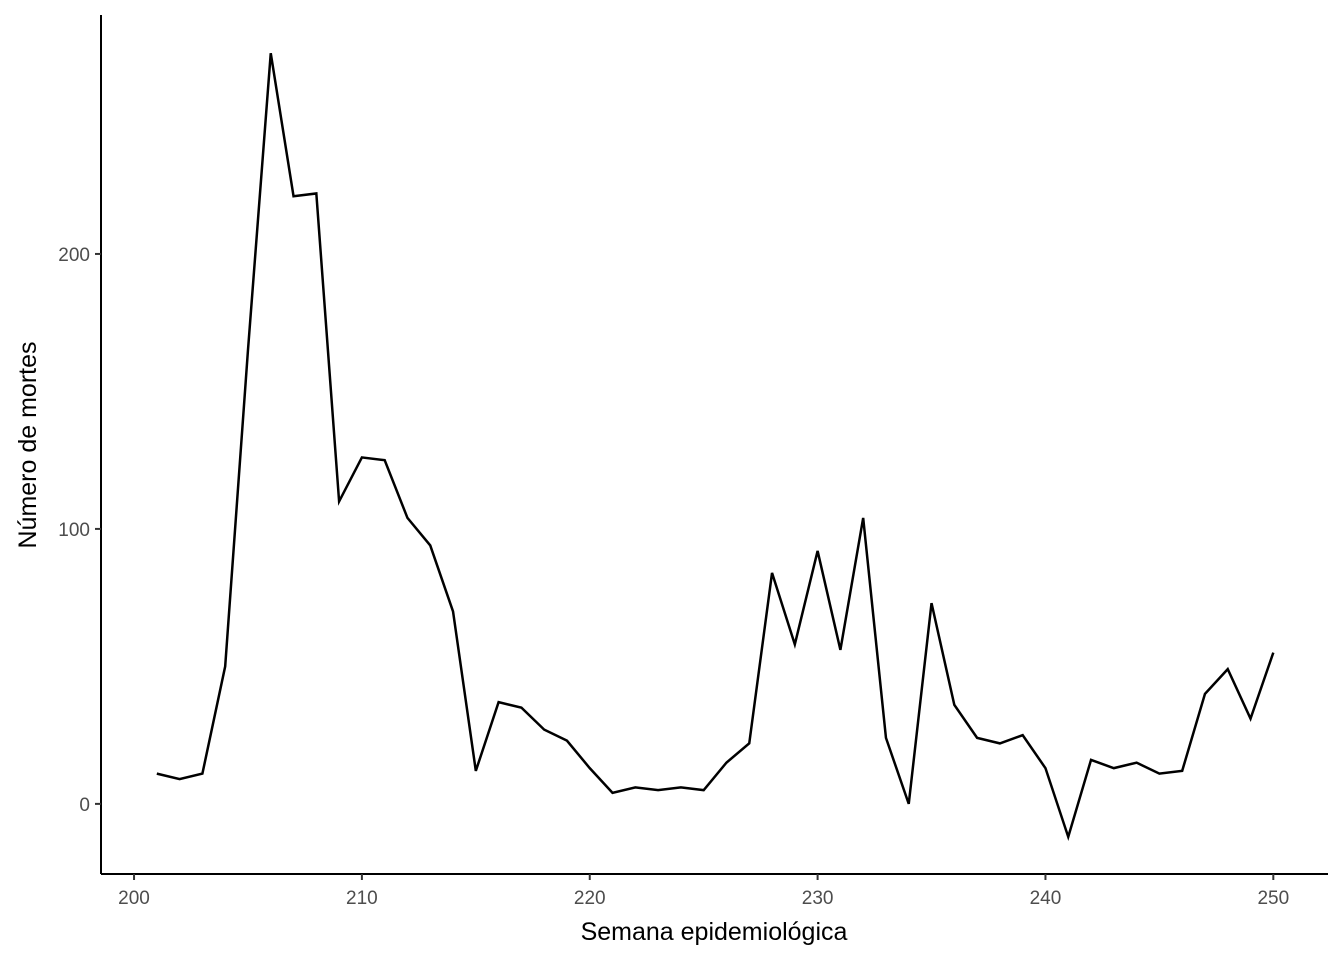  I want to click on y-tick-label: 0, so click(84, 805).